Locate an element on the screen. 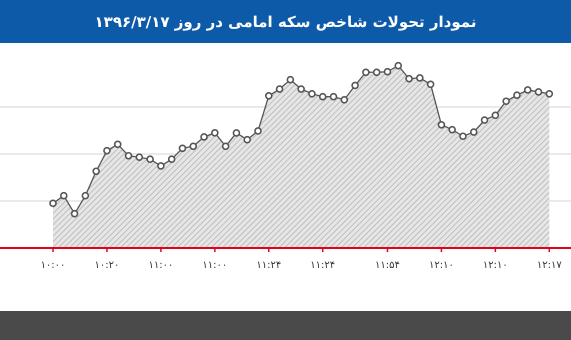 Image resolution: width=571 pixels, height=340 pixels. x-tick-label: ۱۰:۲۰ is located at coordinates (107, 265).